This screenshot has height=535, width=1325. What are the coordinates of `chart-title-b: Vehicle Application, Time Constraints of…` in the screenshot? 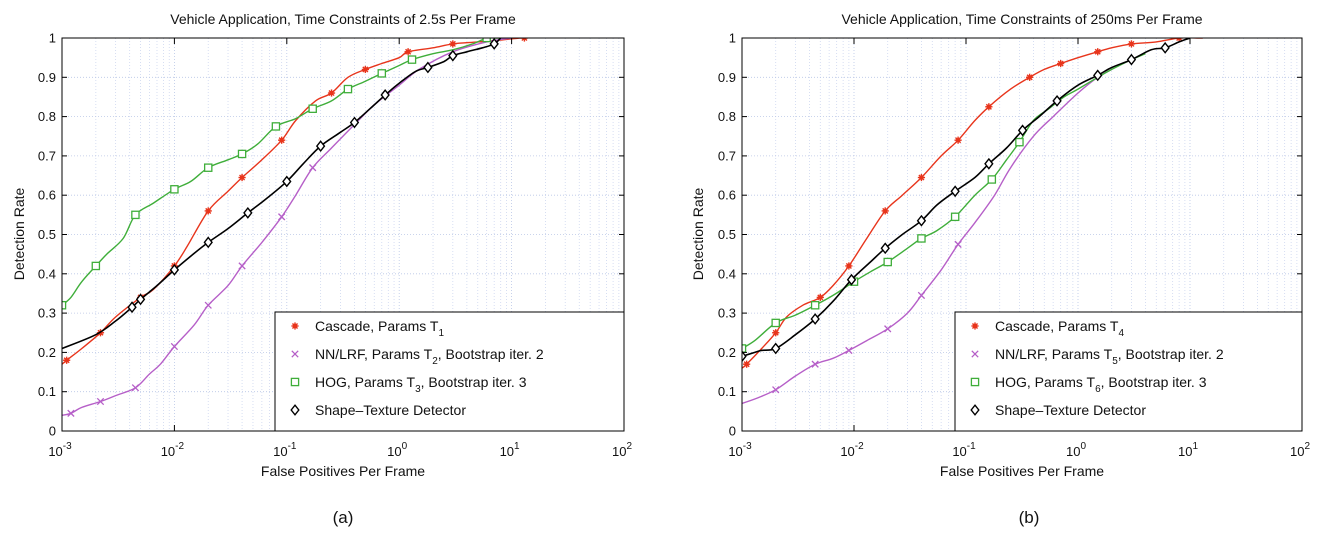 It's located at (1021, 19).